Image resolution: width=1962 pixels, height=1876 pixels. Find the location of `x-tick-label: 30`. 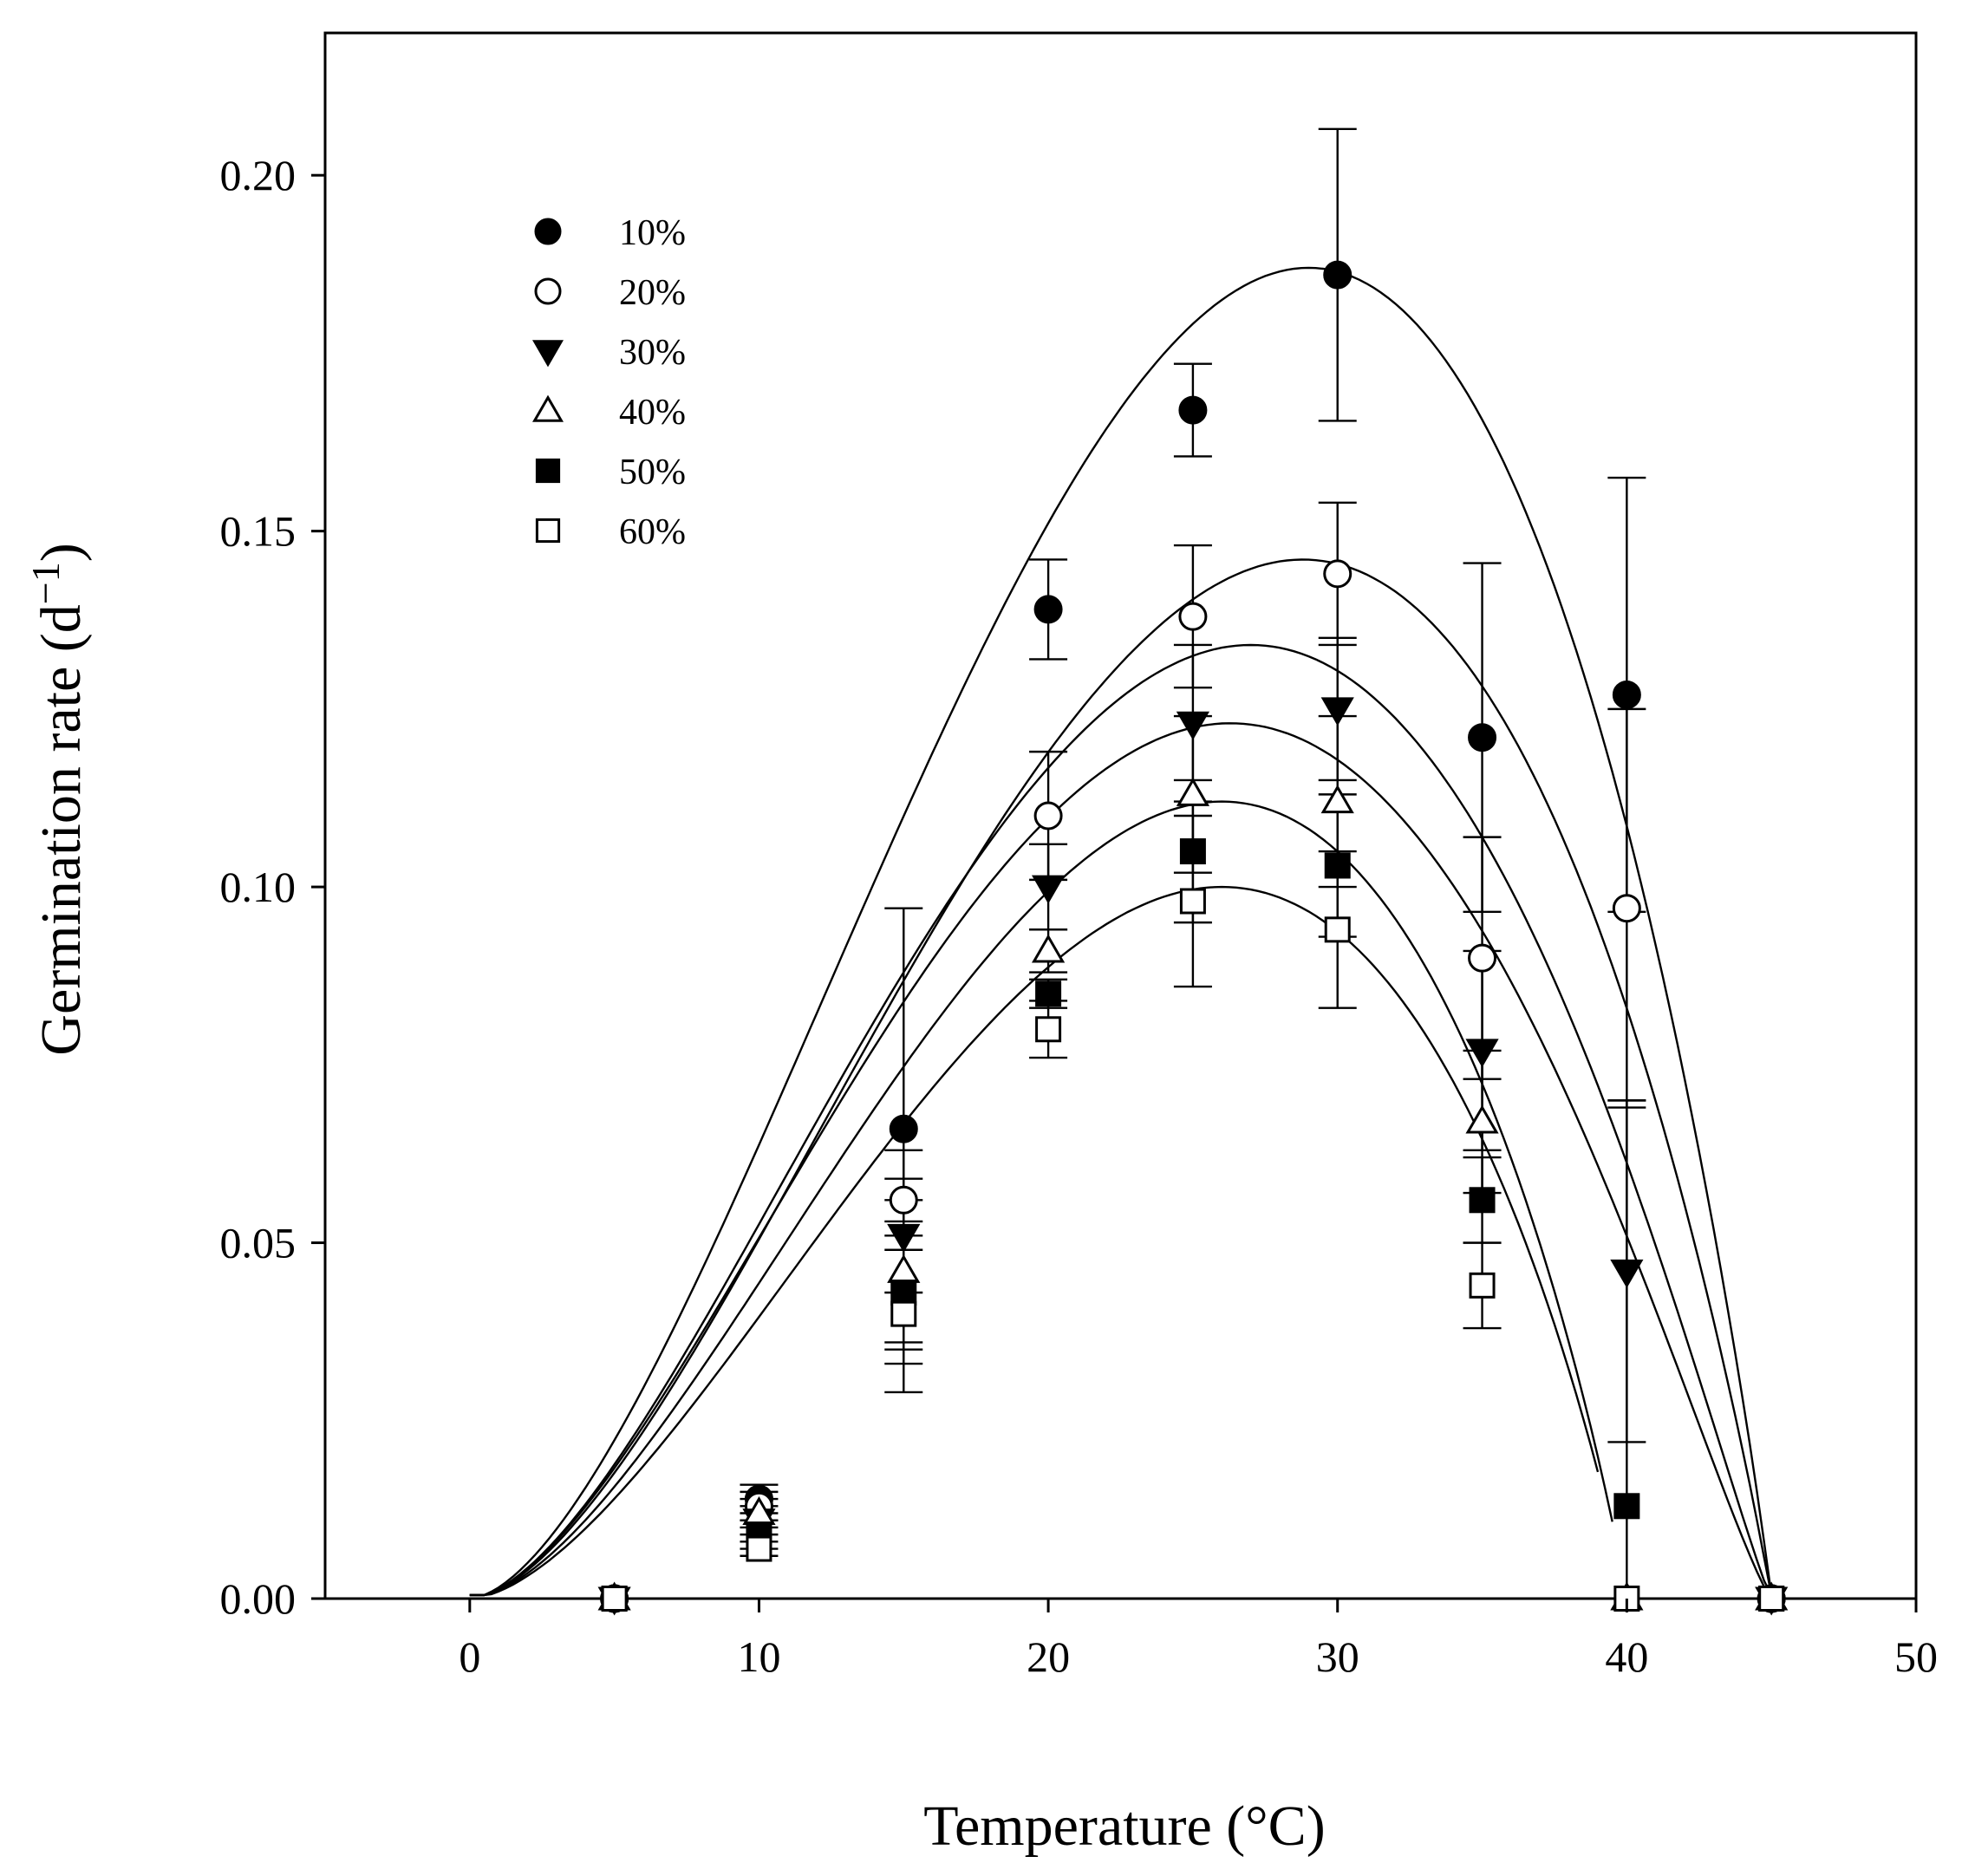

x-tick-label: 30 is located at coordinates (1337, 1657).